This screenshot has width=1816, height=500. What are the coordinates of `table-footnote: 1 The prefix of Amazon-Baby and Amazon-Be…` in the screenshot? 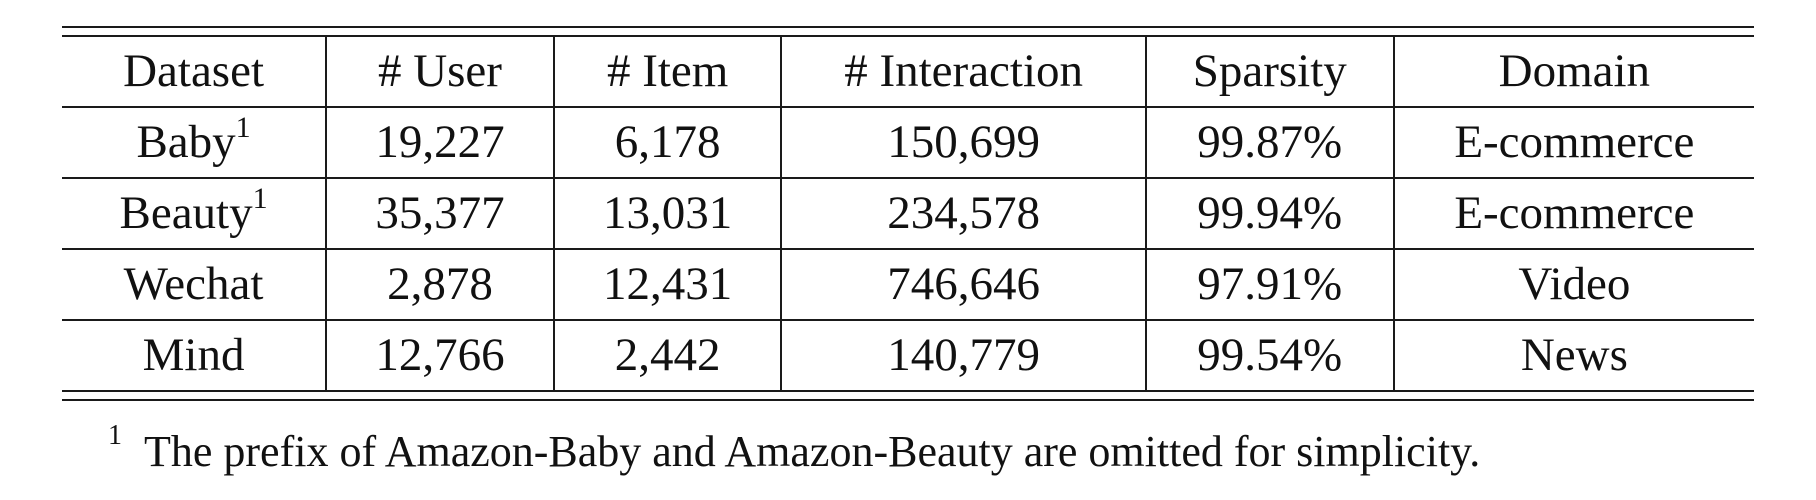 It's located at (794, 452).